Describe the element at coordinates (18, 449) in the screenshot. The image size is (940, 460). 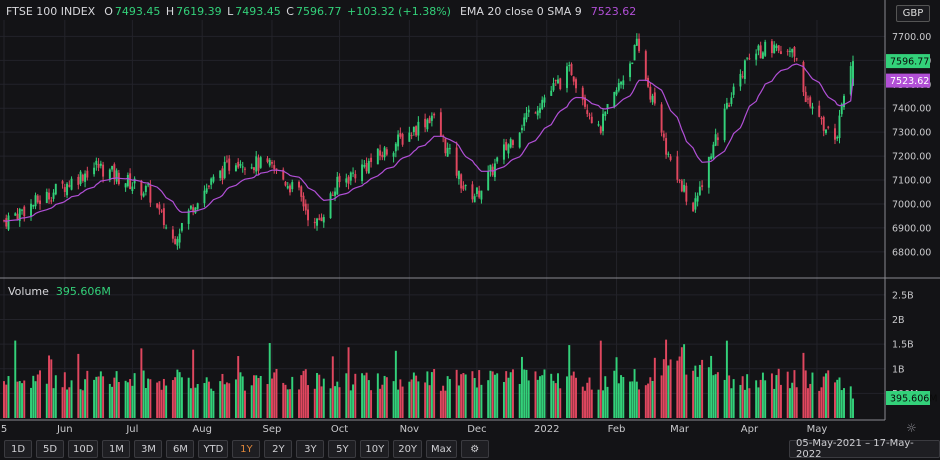
I see `range-button-1d: 1D` at that location.